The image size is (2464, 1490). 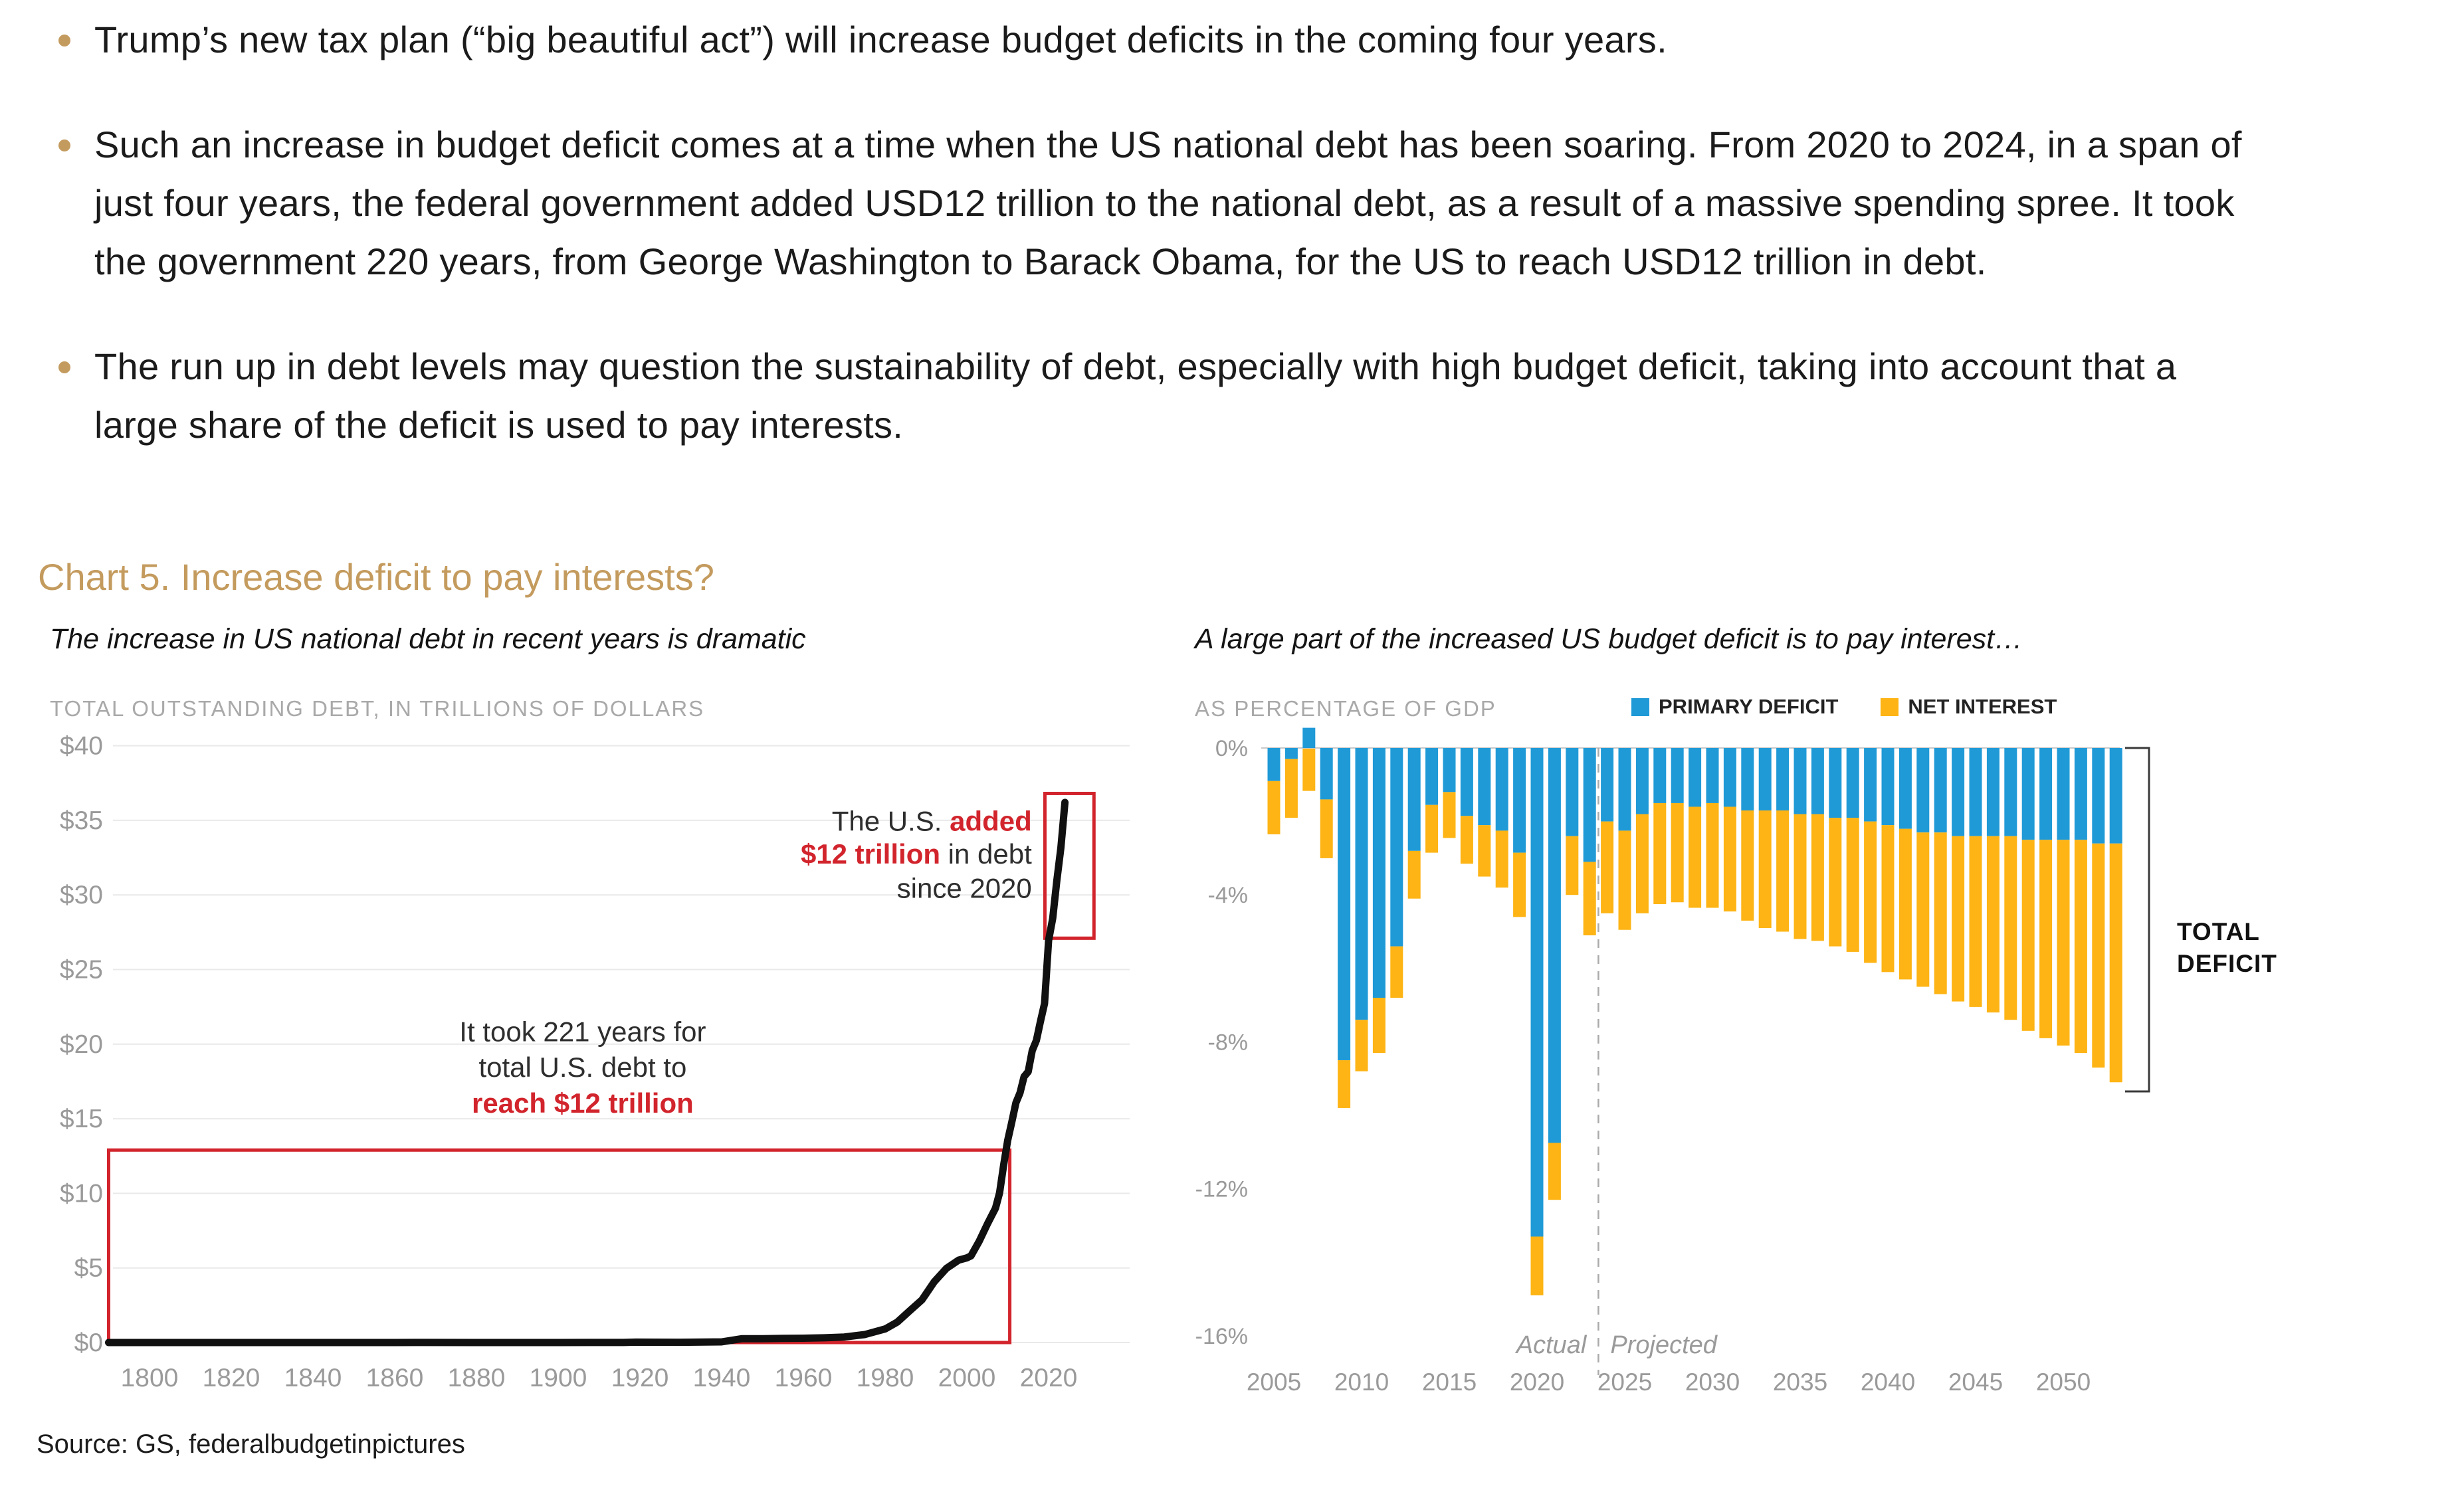 What do you see at coordinates (82, 1044) in the screenshot?
I see `svg-text: $20` at bounding box center [82, 1044].